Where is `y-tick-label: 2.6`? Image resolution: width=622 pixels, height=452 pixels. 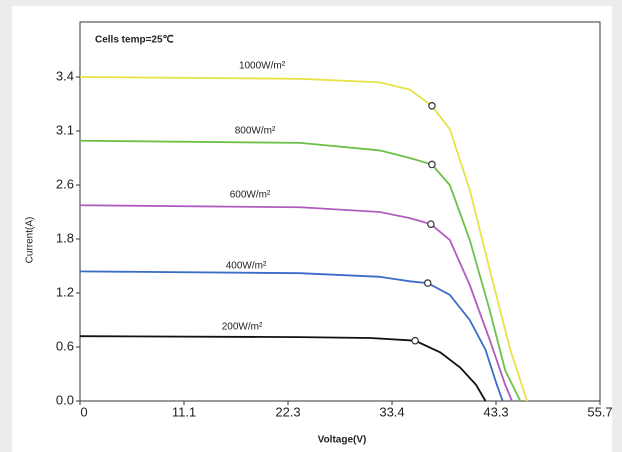 y-tick-label: 2.6 is located at coordinates (65, 183).